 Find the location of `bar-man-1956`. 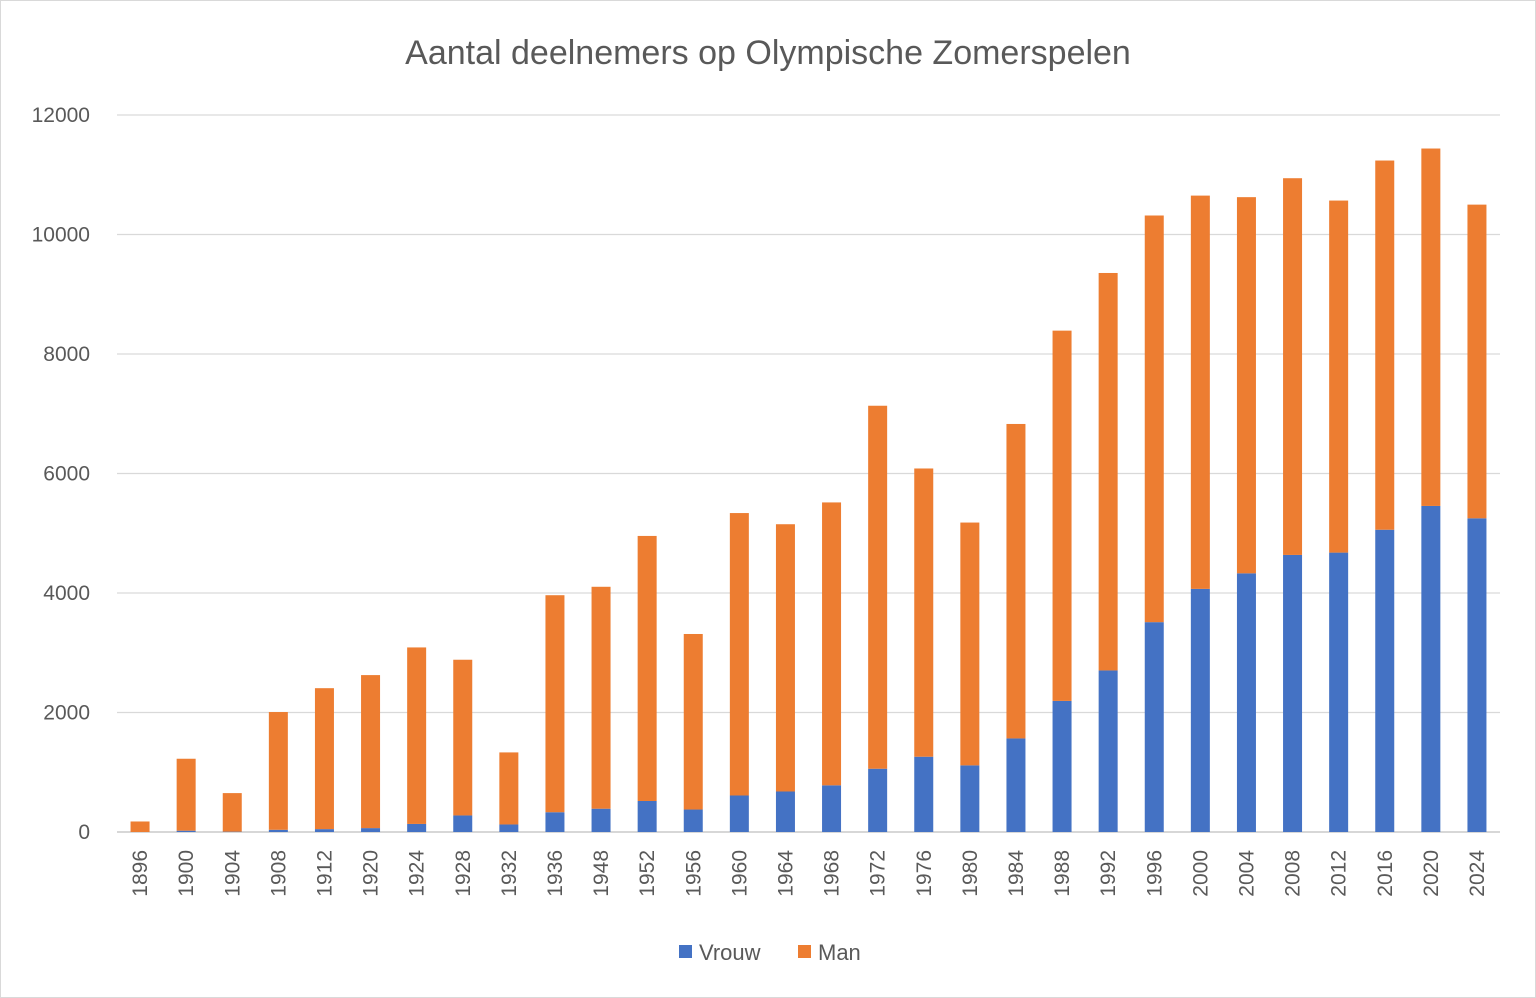

bar-man-1956 is located at coordinates (693, 721).